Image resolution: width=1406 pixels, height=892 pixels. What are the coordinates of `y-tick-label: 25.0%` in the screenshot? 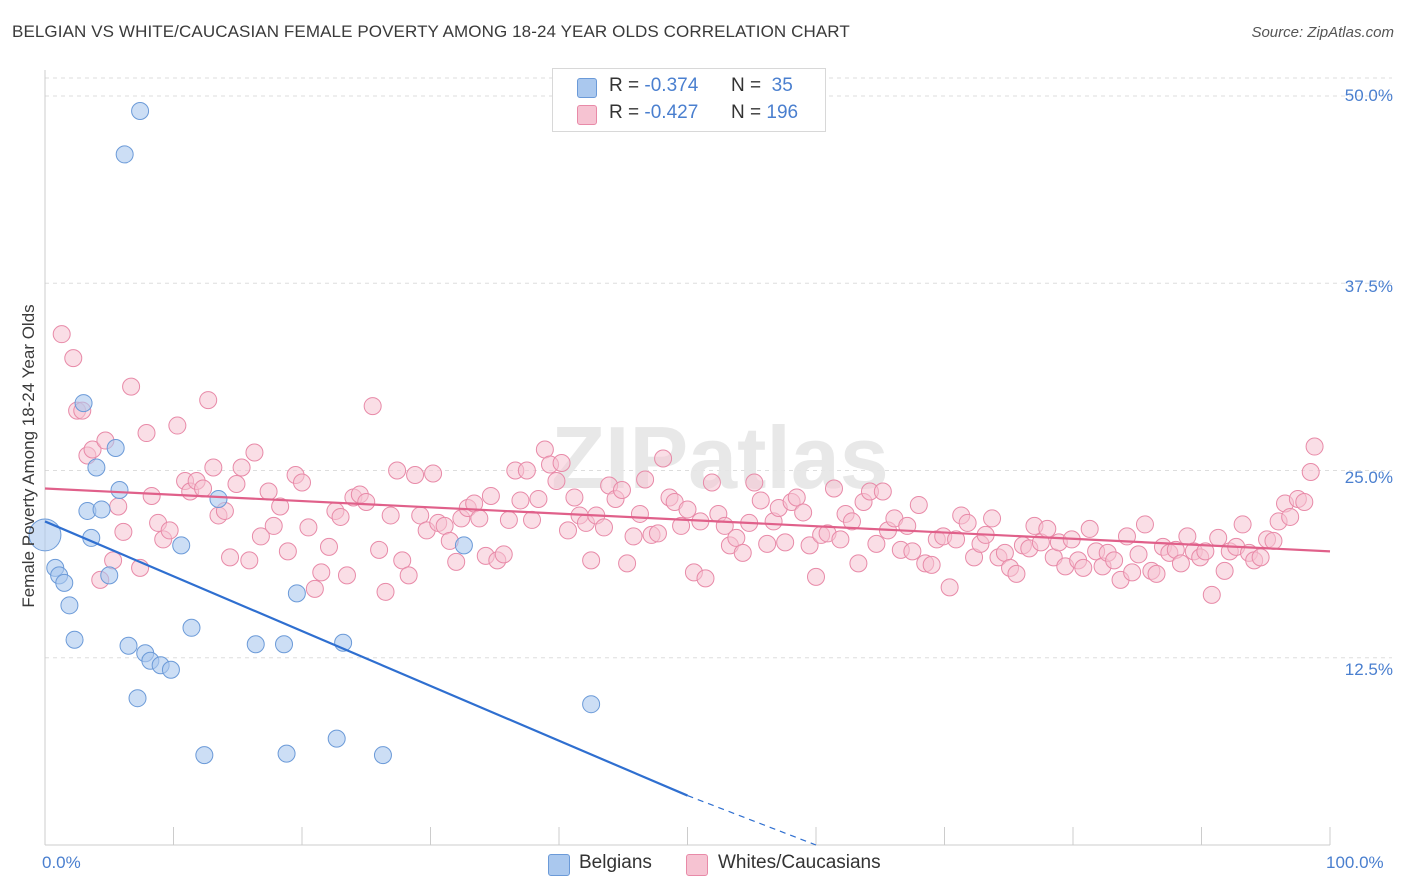 It's located at (1368, 477).